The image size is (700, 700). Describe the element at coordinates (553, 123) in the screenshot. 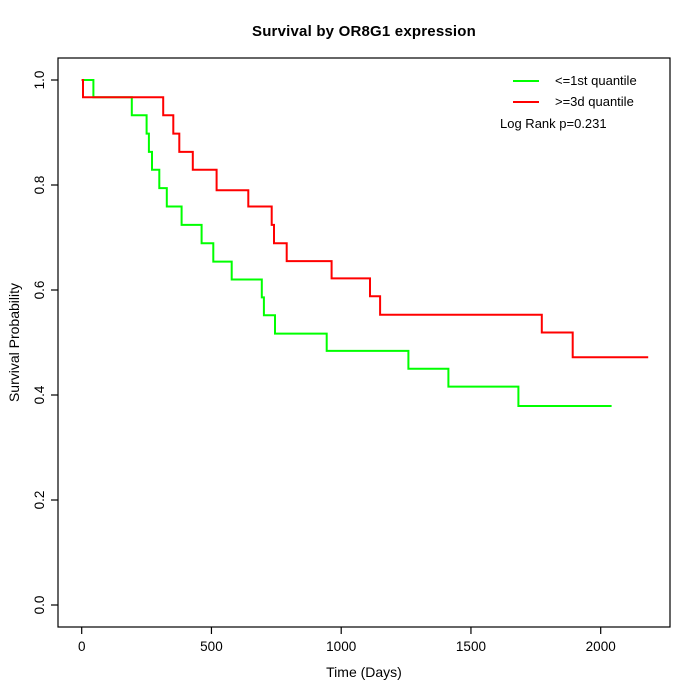

I see `logrank-pvalue-annotation: Log Rank p=0.231` at that location.